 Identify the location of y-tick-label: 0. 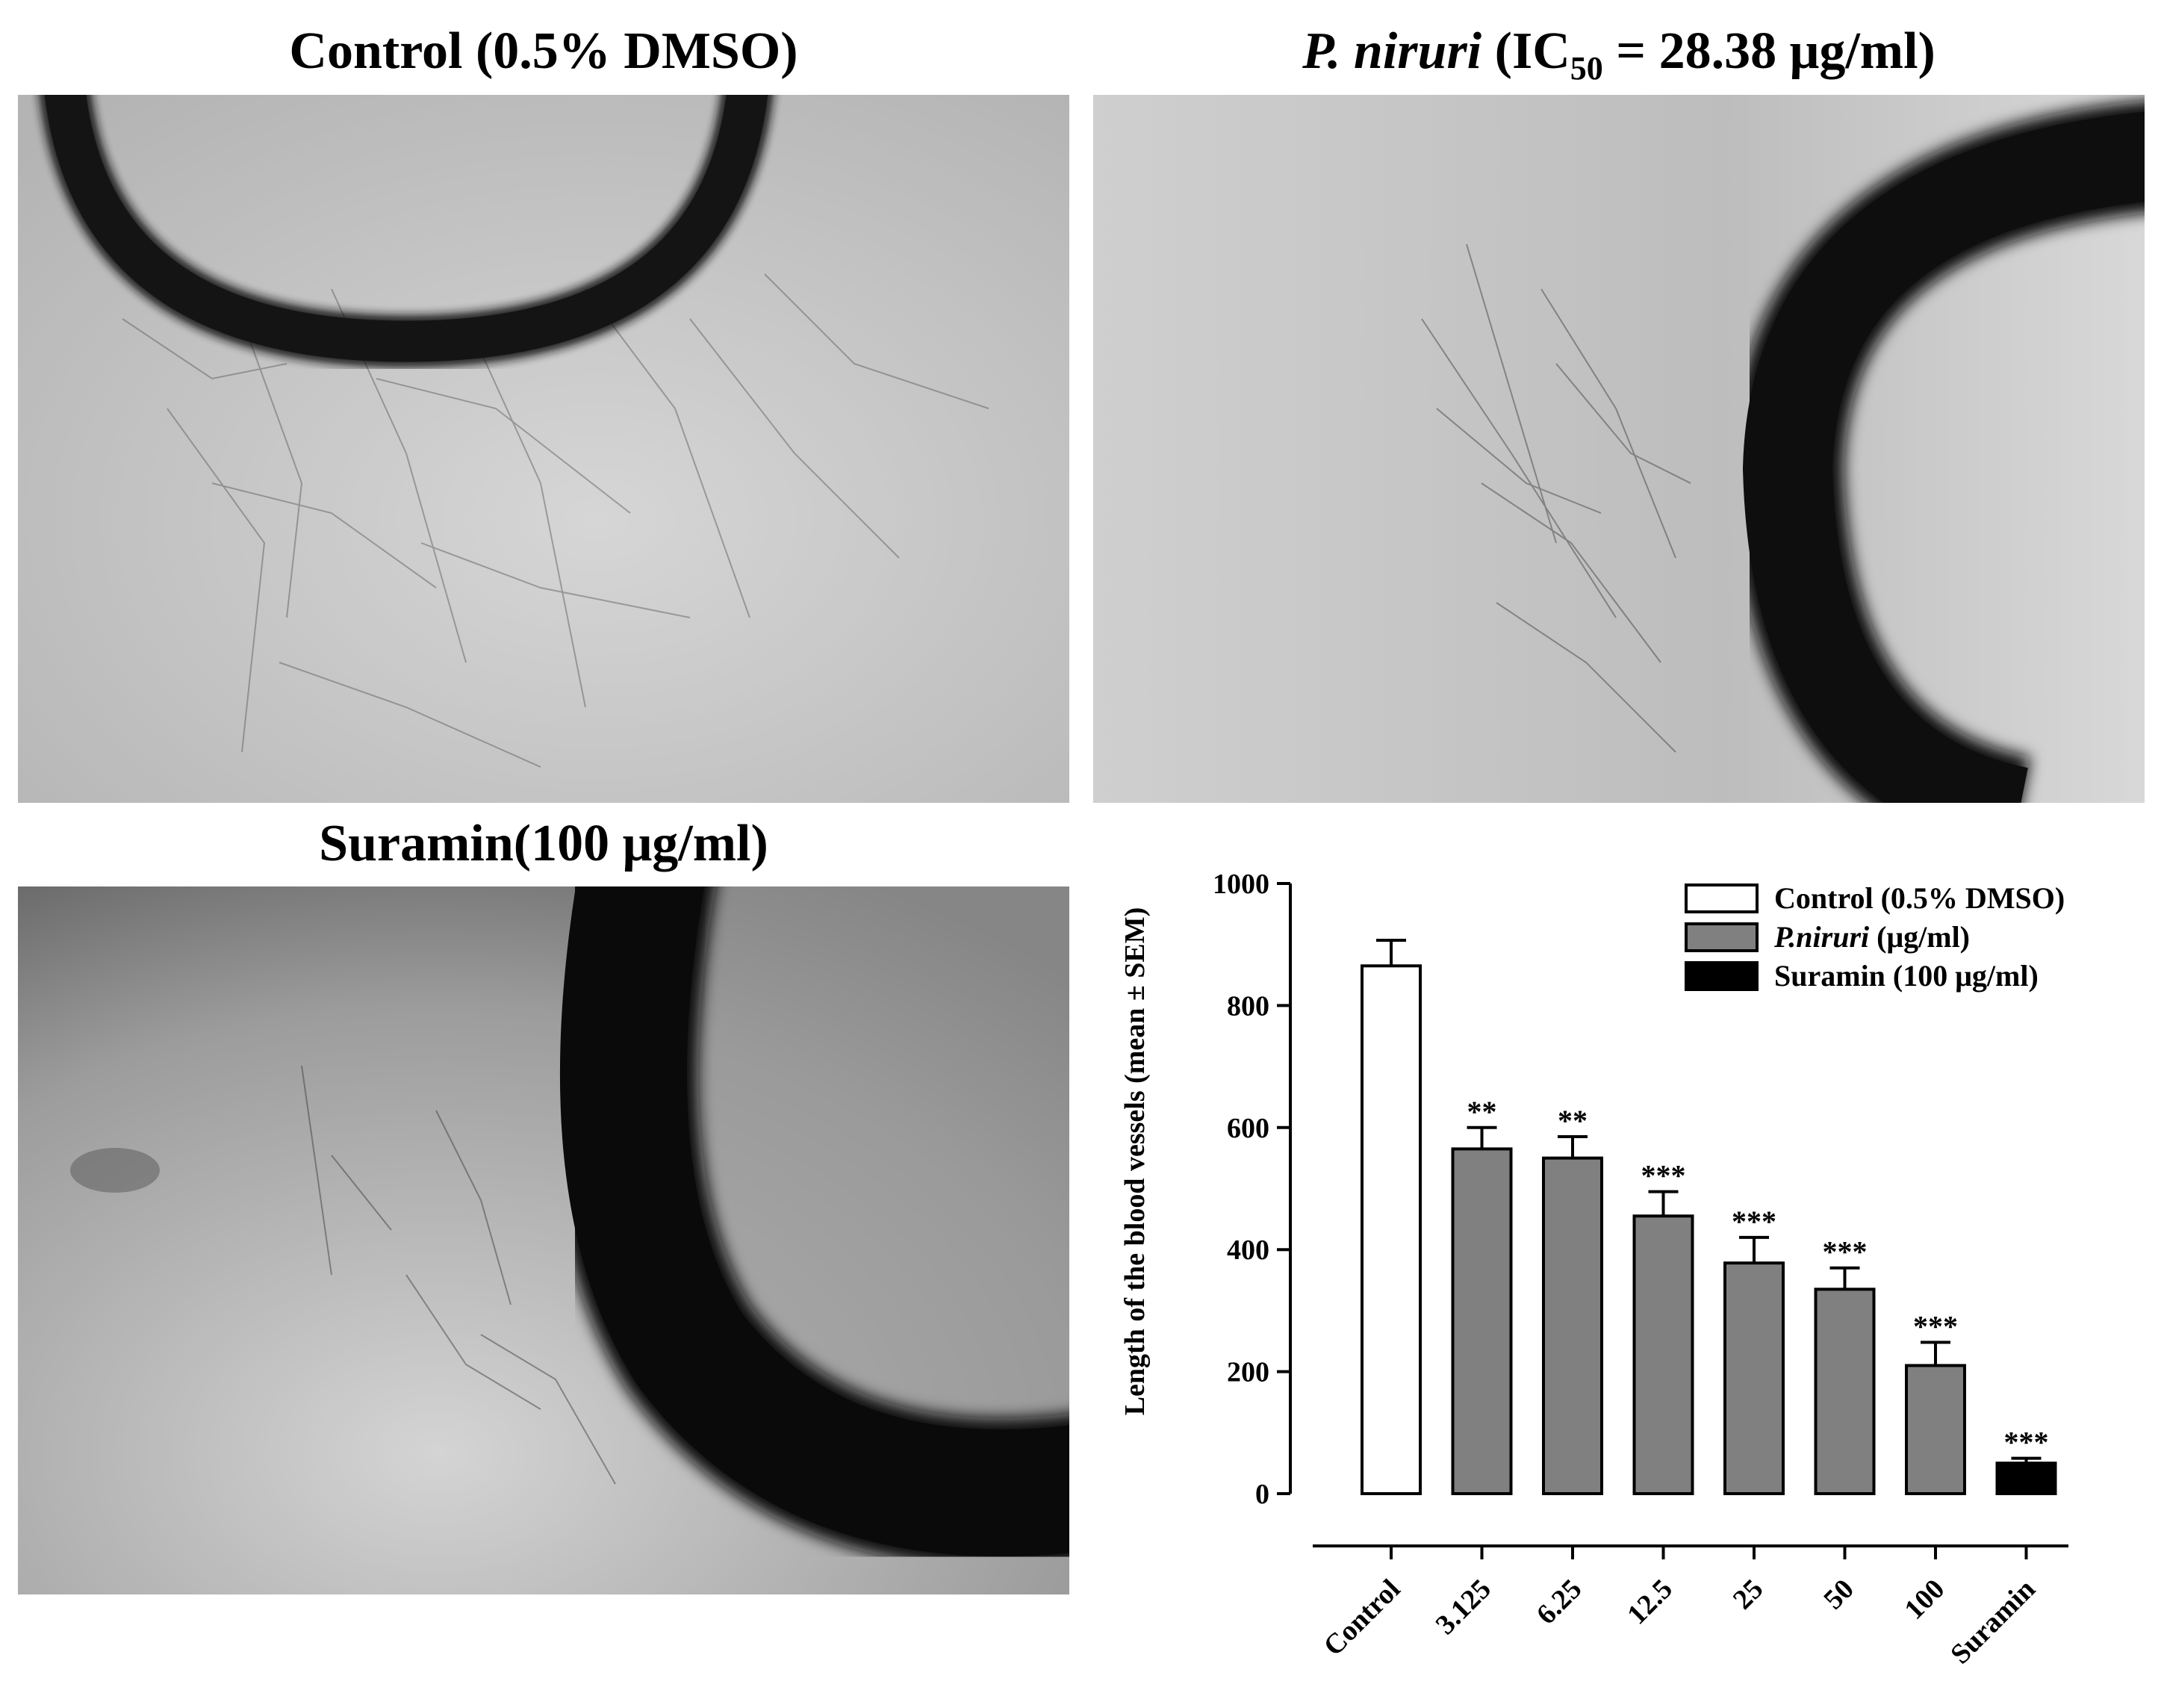
(1262, 1495).